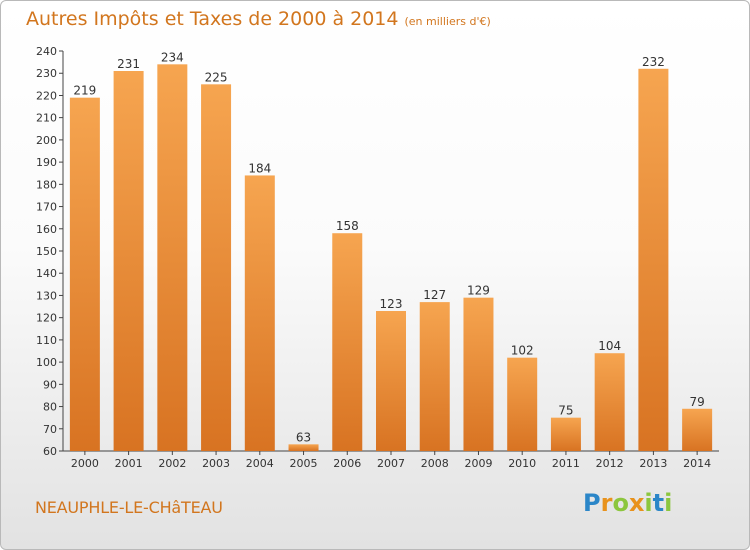 Image resolution: width=750 pixels, height=550 pixels. What do you see at coordinates (46, 295) in the screenshot?
I see `y-tick-label: 130` at bounding box center [46, 295].